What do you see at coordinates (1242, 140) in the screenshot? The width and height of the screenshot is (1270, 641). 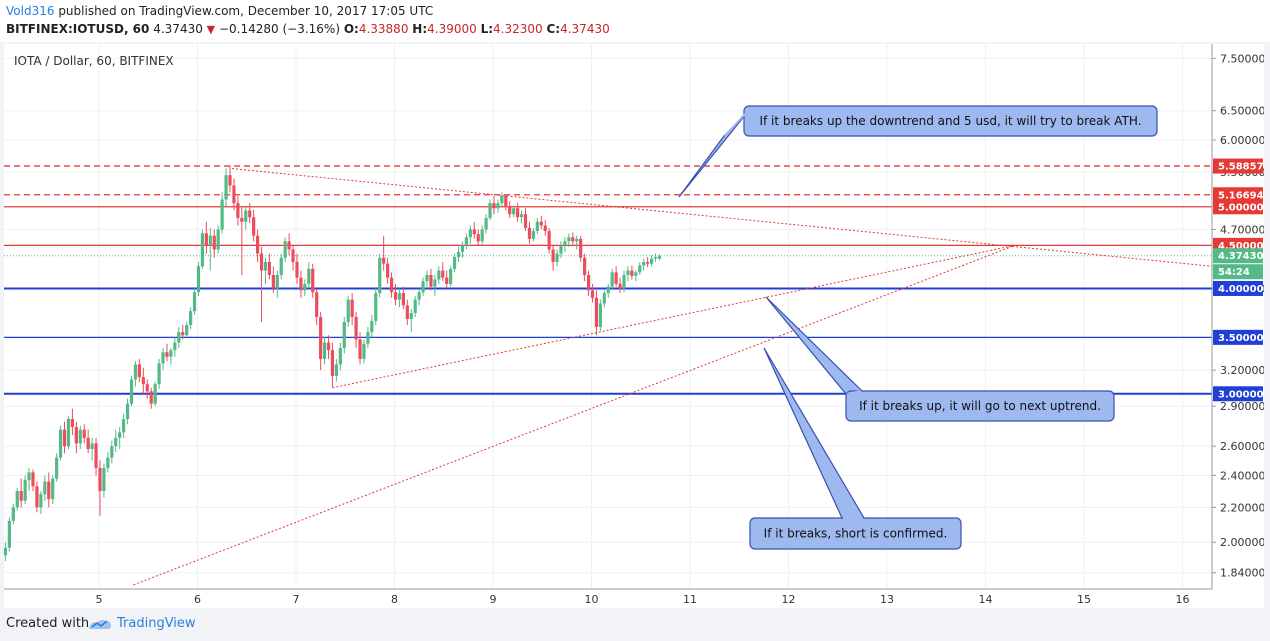 I see `y-tick-label: 6.00000` at bounding box center [1242, 140].